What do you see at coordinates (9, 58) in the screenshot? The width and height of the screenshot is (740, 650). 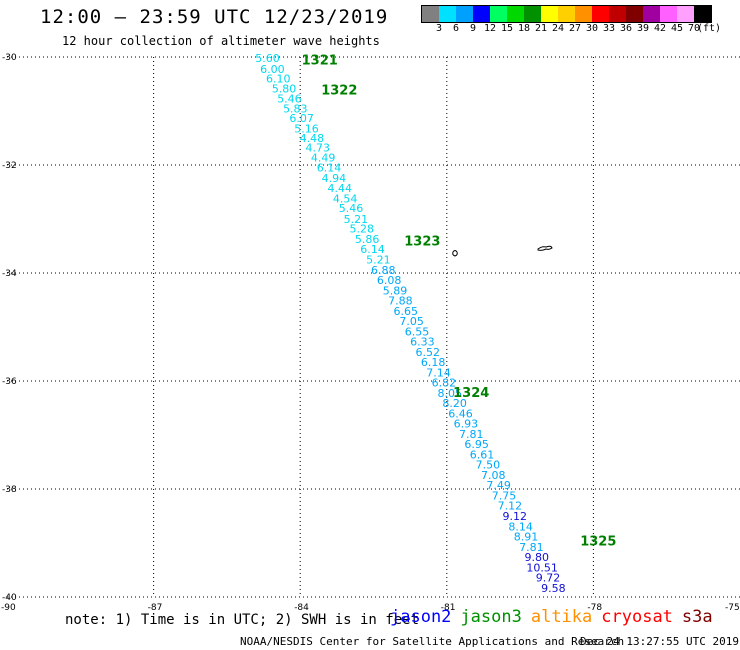 I see `lat-tick-label: -30` at bounding box center [9, 58].